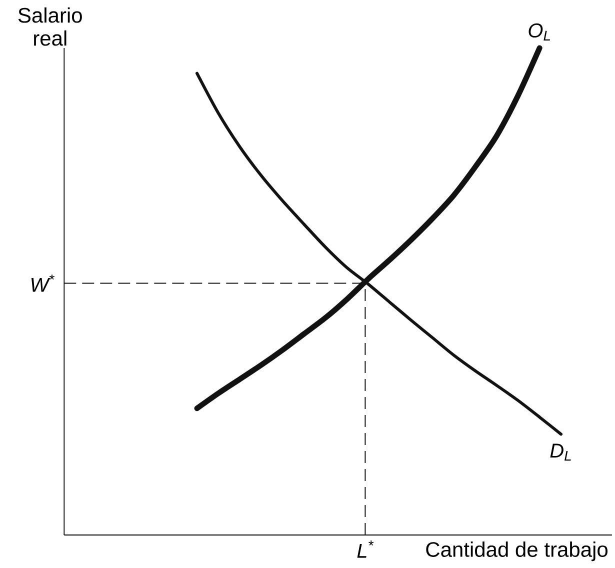  I want to click on series-label: O$_{L}$, so click(539, 31).